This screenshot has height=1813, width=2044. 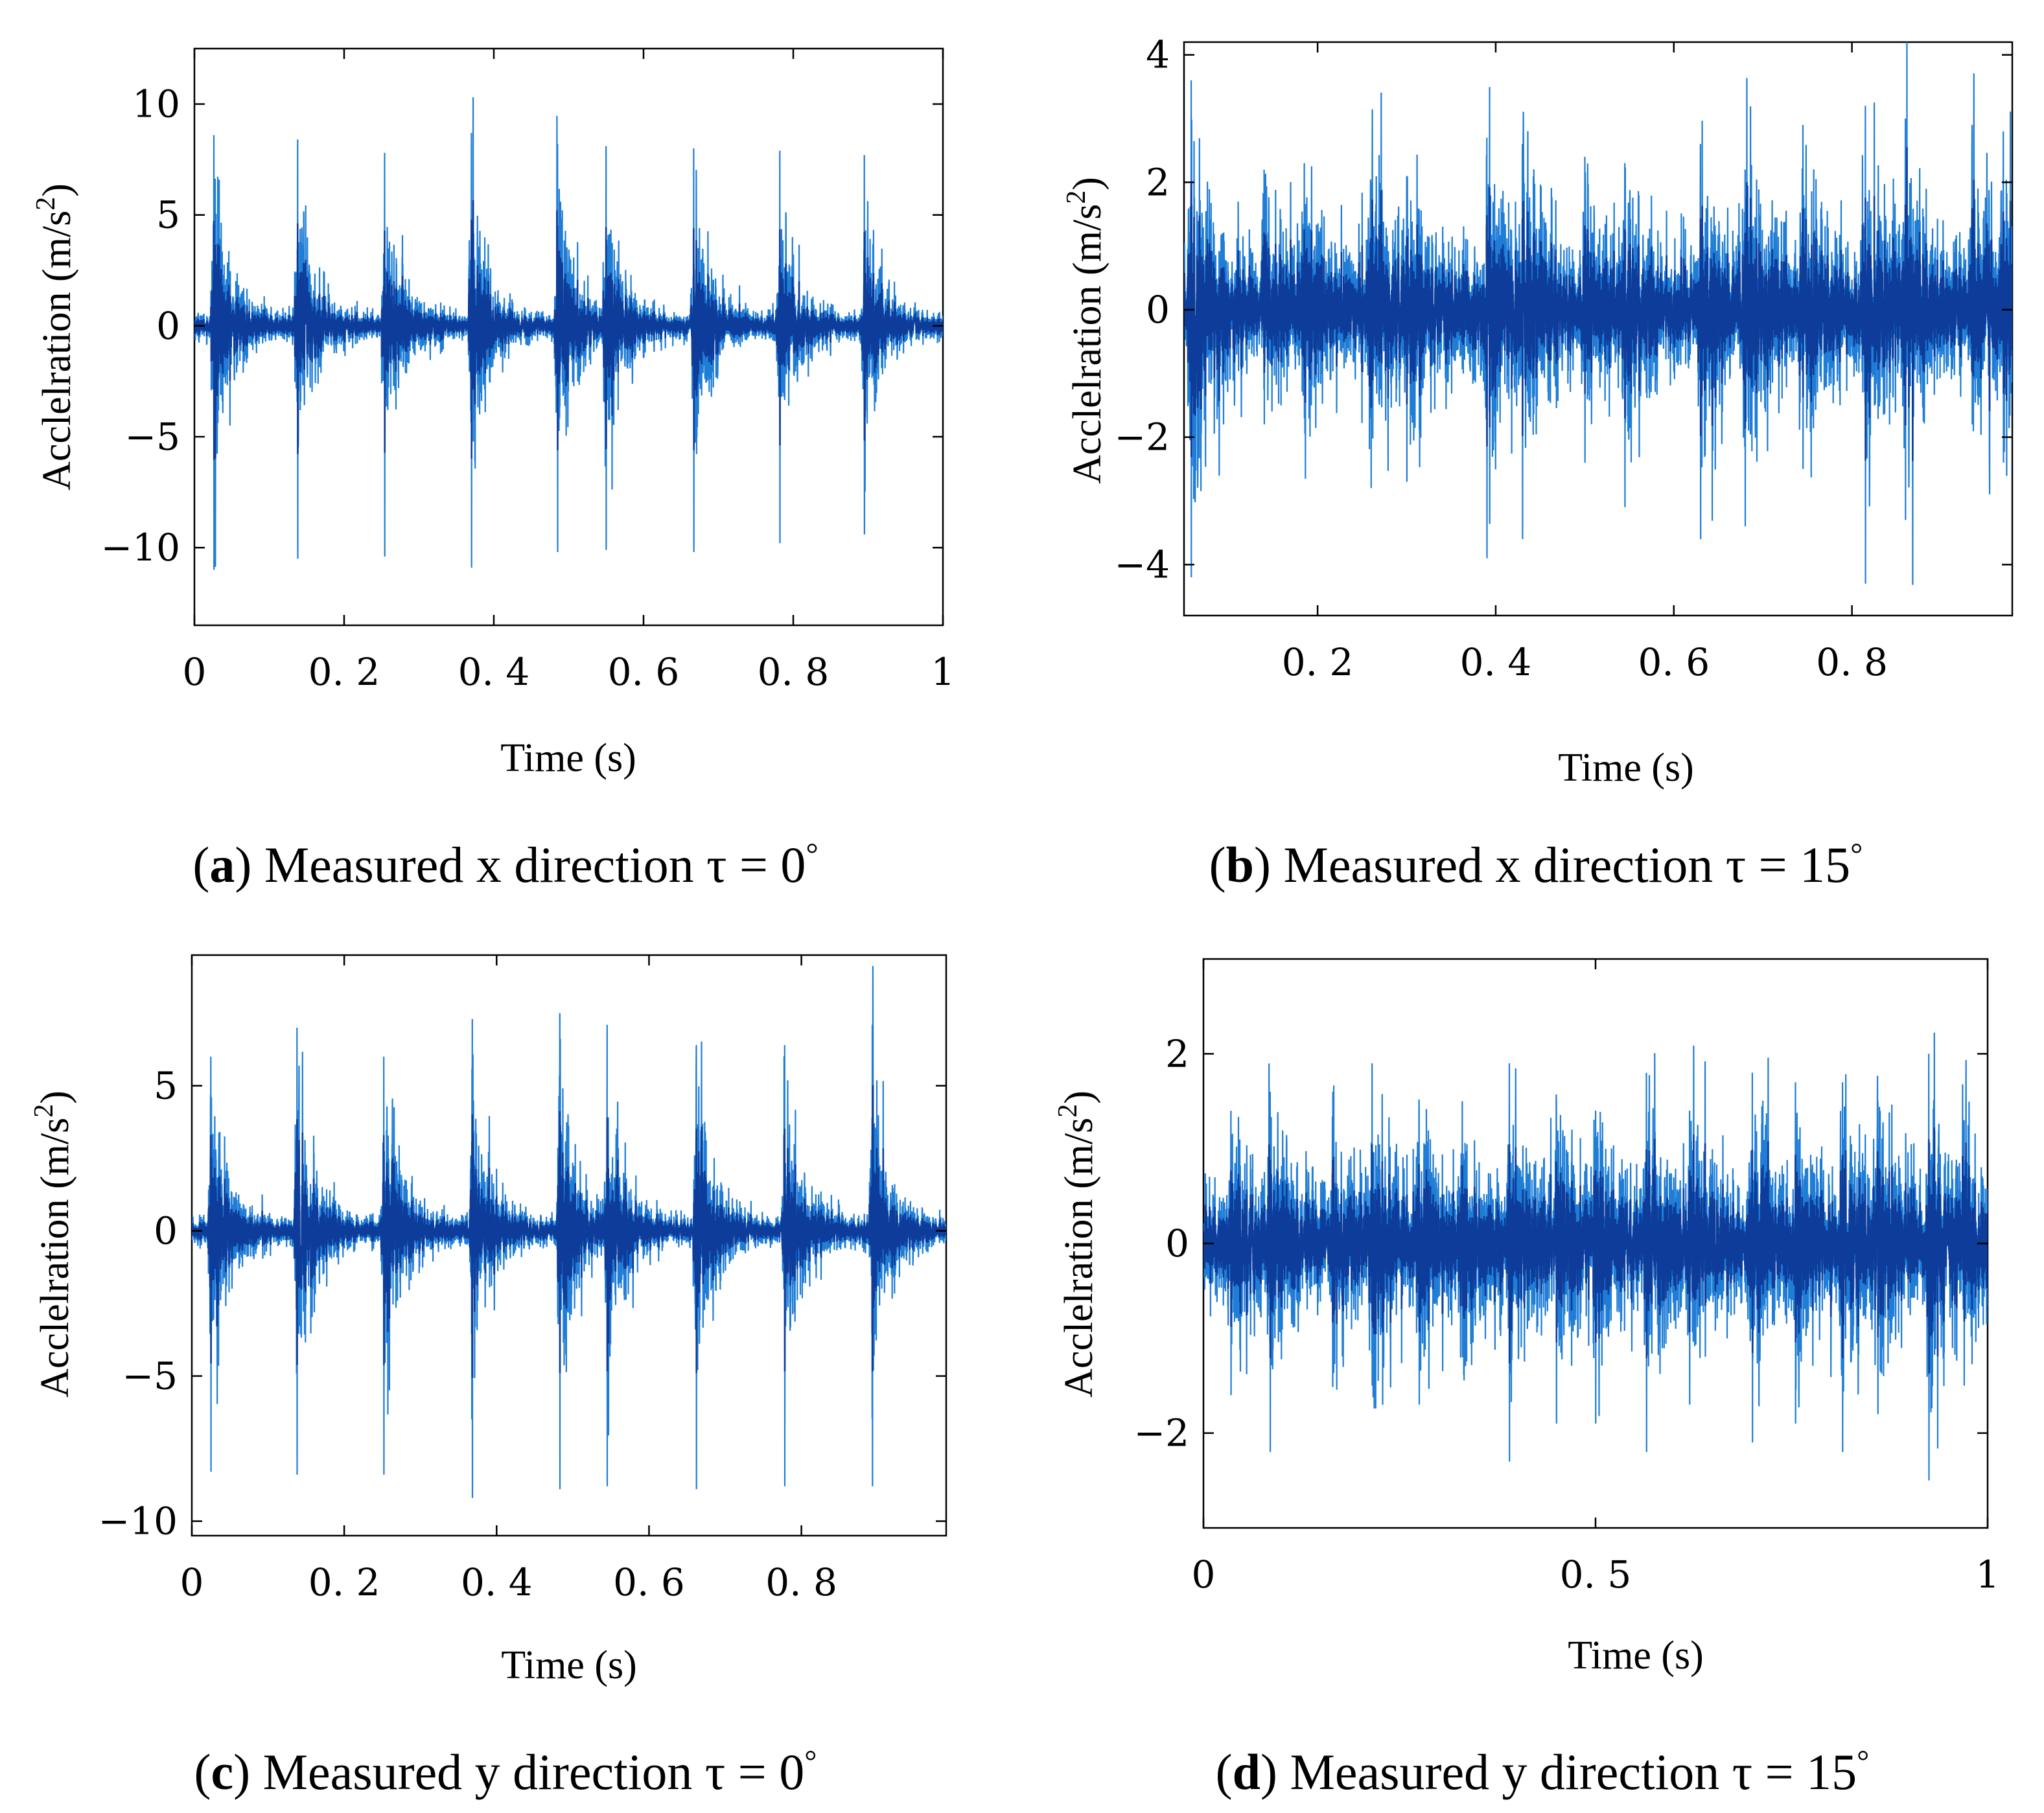 What do you see at coordinates (1542, 1772) in the screenshot?
I see `caption-d: (d) Measured y direction τ = 15°` at bounding box center [1542, 1772].